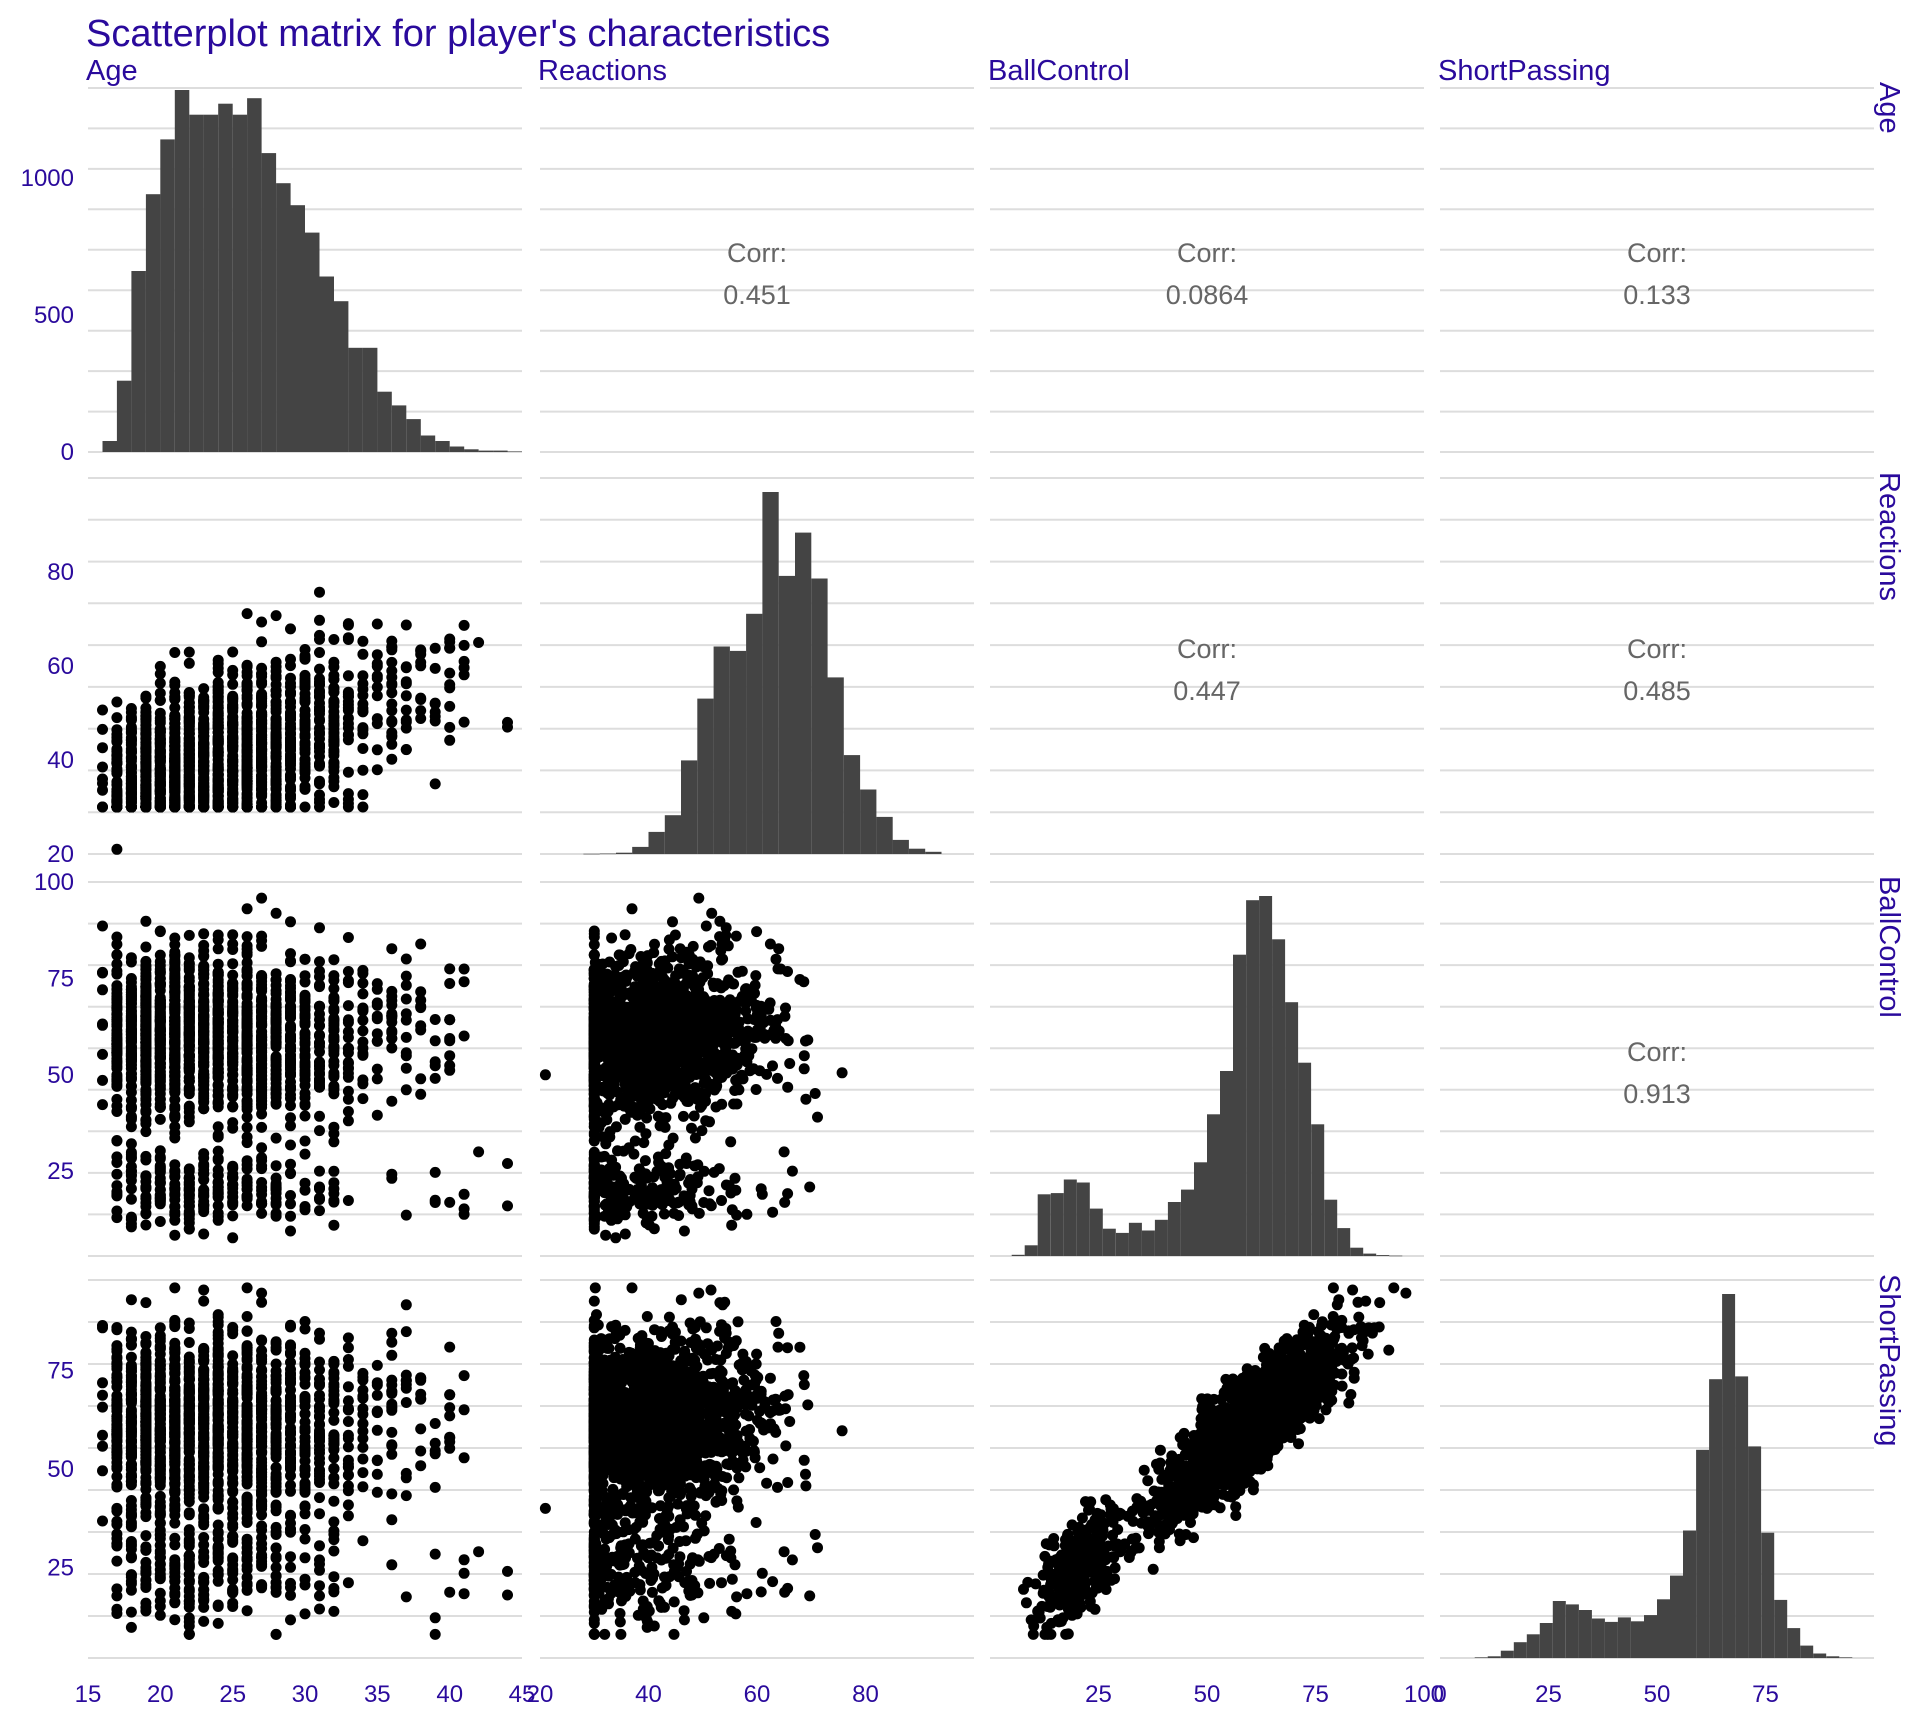 The height and width of the screenshot is (1733, 1920). What do you see at coordinates (1889, 536) in the screenshot?
I see `row-label-reactions: Reactions` at bounding box center [1889, 536].